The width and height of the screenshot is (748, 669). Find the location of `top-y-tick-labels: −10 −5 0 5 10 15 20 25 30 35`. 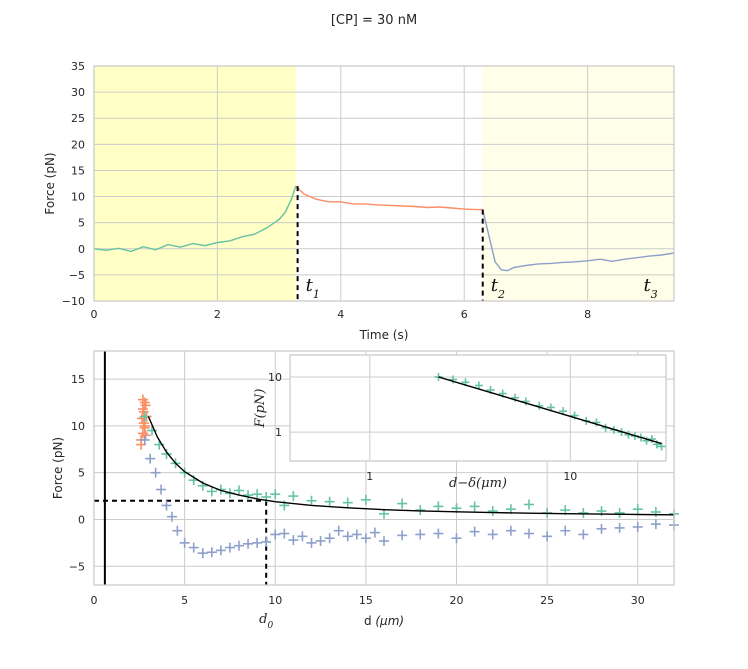

top-y-tick-labels: −10 −5 0 5 10 15 20 25 30 35 is located at coordinates (73, 184).